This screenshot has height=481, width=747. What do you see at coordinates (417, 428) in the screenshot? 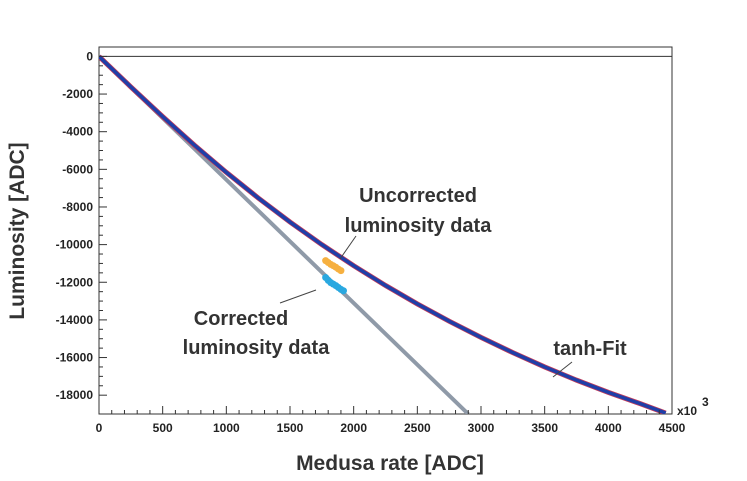
I see `x-tick-label: 2500` at bounding box center [417, 428].